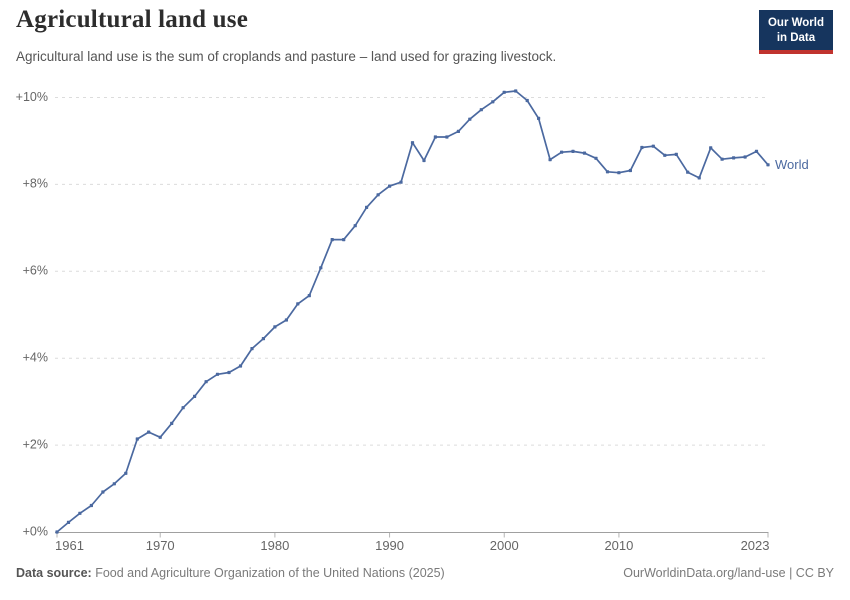 The width and height of the screenshot is (850, 600). I want to click on svg-text: 1961, so click(69, 545).